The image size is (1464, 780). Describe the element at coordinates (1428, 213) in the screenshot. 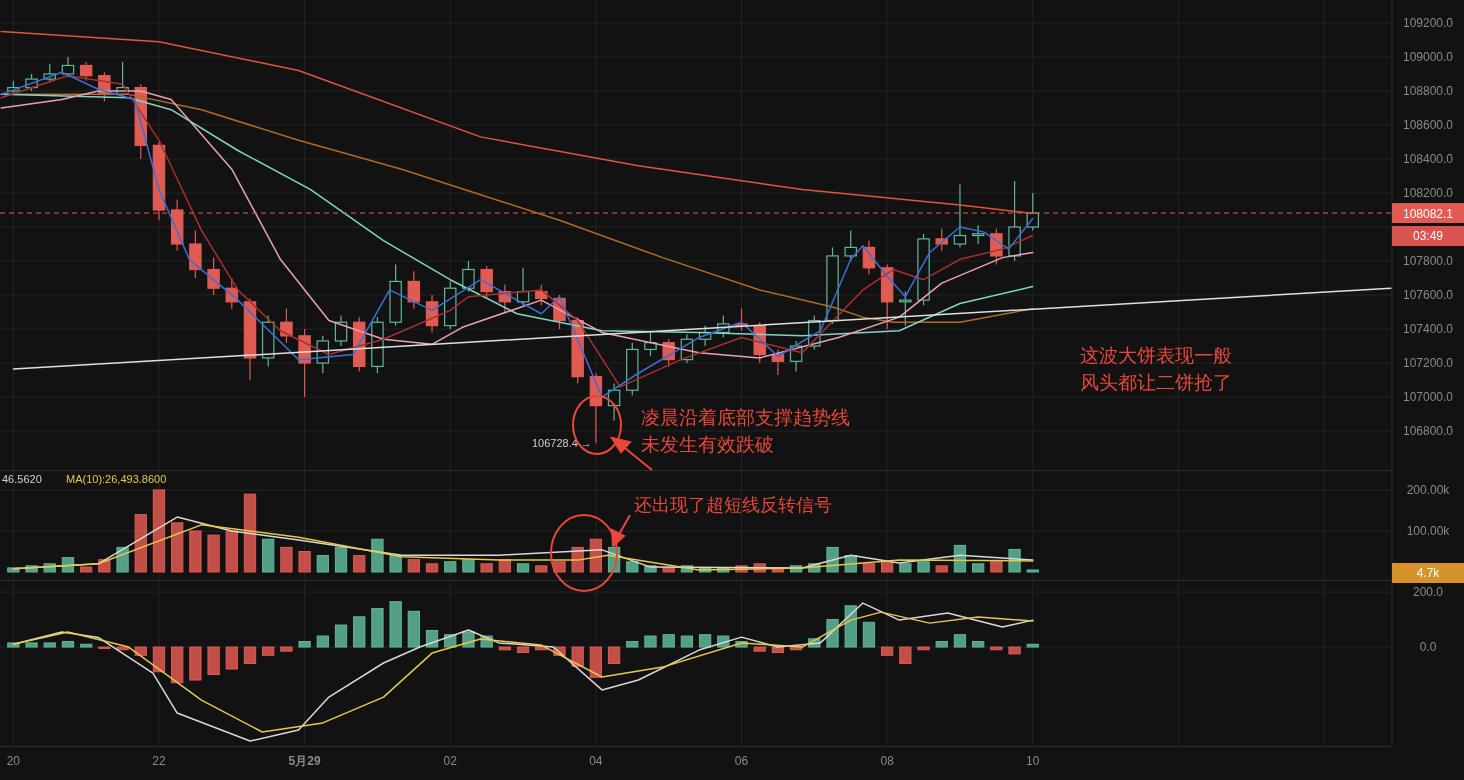

I see `ref-line-label: 108082.1` at that location.